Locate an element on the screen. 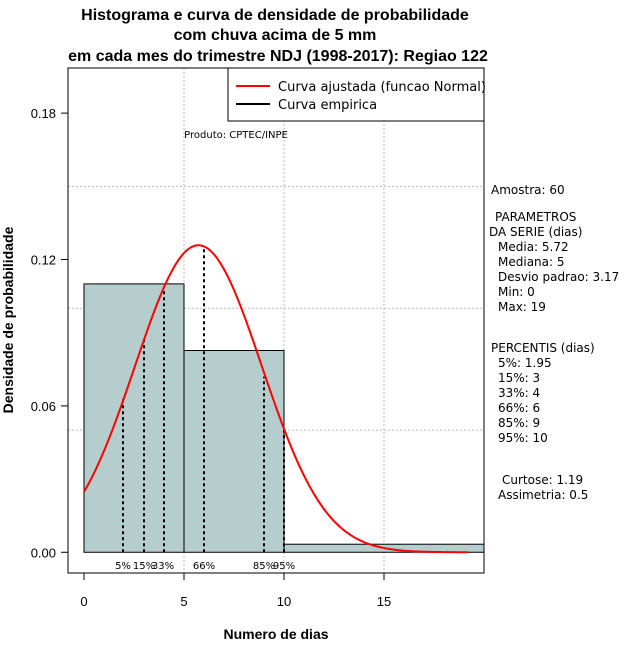 The height and width of the screenshot is (660, 640). percentil-66: 66%: 6 is located at coordinates (519, 408).